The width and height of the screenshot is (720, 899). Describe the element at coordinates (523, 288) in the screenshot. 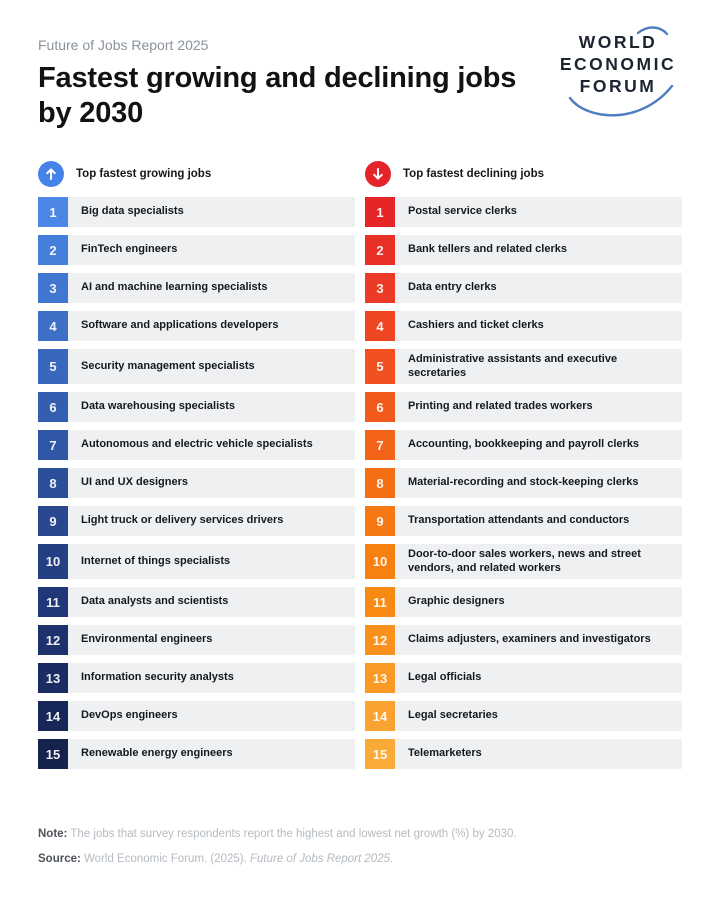

I see `job-row-declining-3: 3 Data entry clerks` at that location.